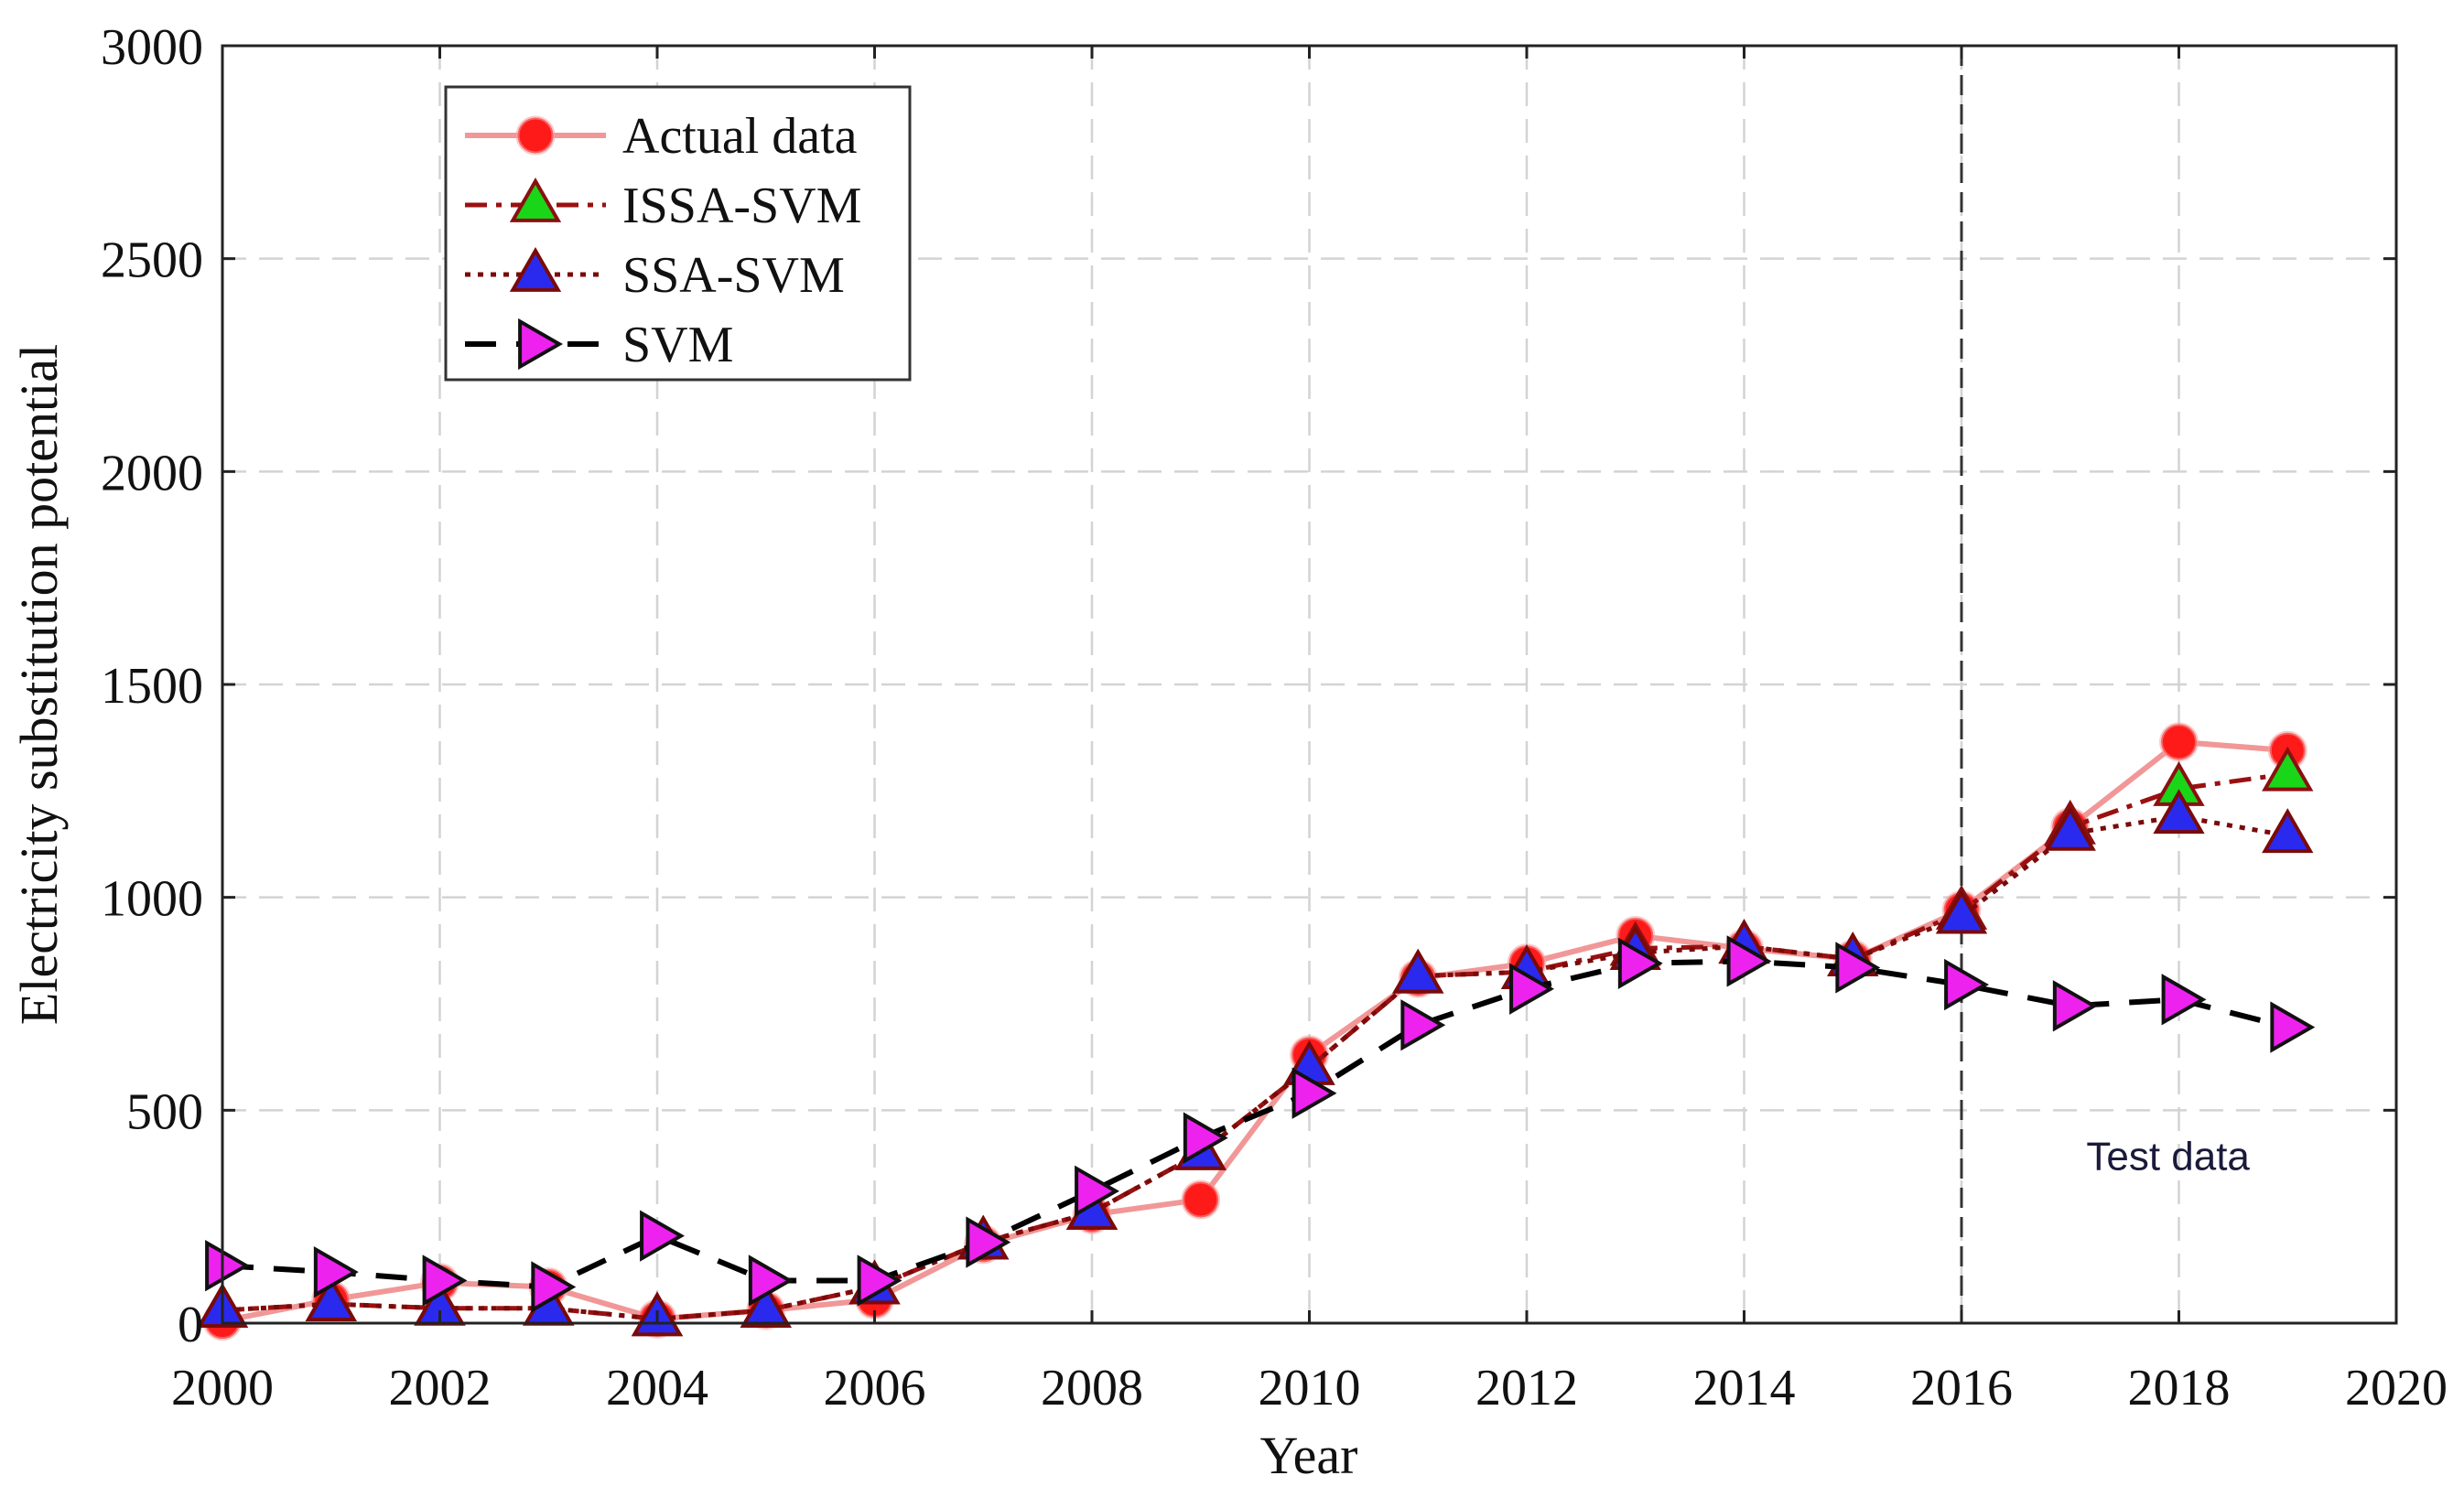 This screenshot has width=2464, height=1497. Describe the element at coordinates (733, 275) in the screenshot. I see `legend-label: SSA-SVM` at that location.